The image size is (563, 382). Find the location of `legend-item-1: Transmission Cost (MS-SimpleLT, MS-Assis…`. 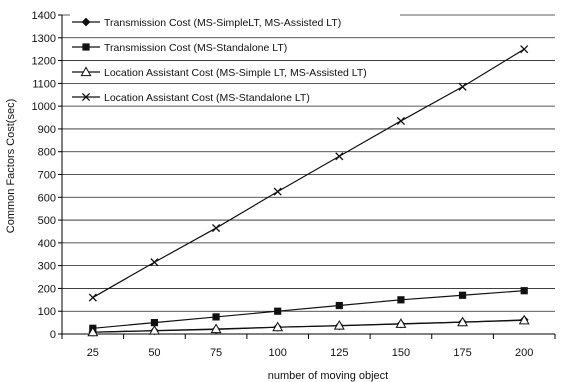

legend-item-1: Transmission Cost (MS-SimpleLT, MS-Assis… is located at coordinates (235, 22).